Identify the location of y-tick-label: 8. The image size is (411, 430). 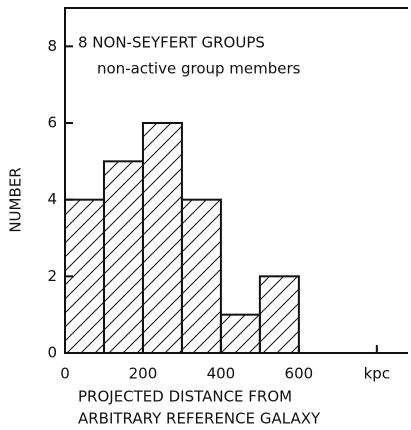
(52, 46).